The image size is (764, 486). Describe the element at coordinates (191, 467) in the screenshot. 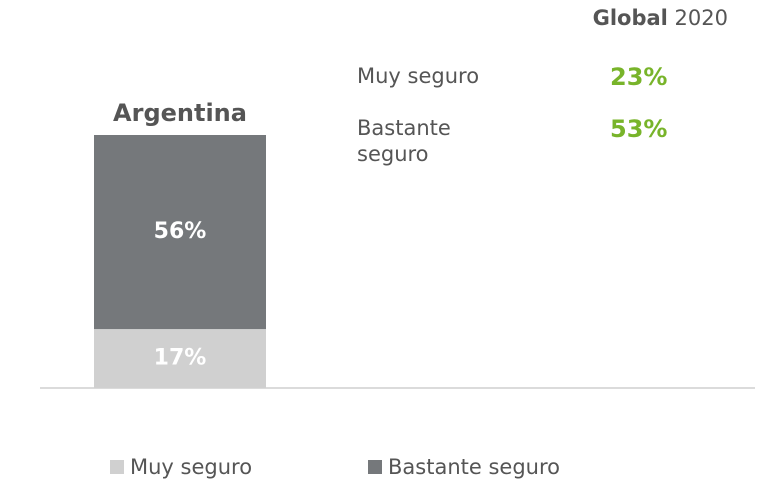

I see `legend-label: Muy seguro` at that location.